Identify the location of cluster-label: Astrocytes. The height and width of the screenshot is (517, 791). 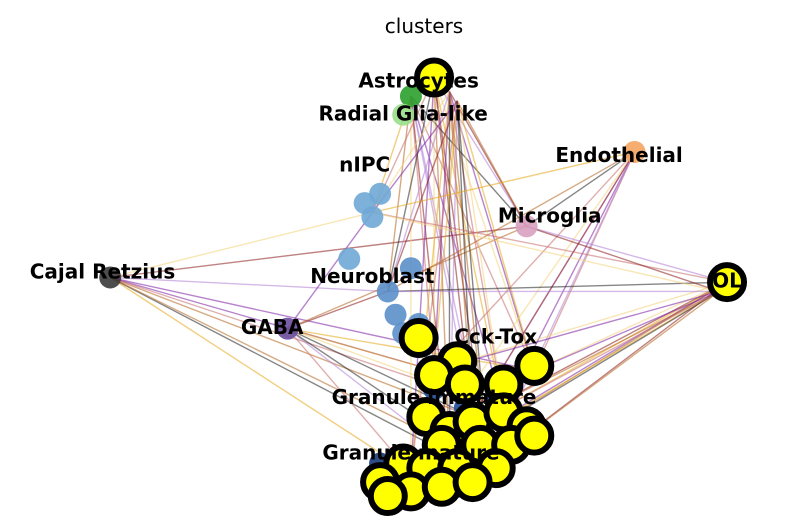
(418, 81).